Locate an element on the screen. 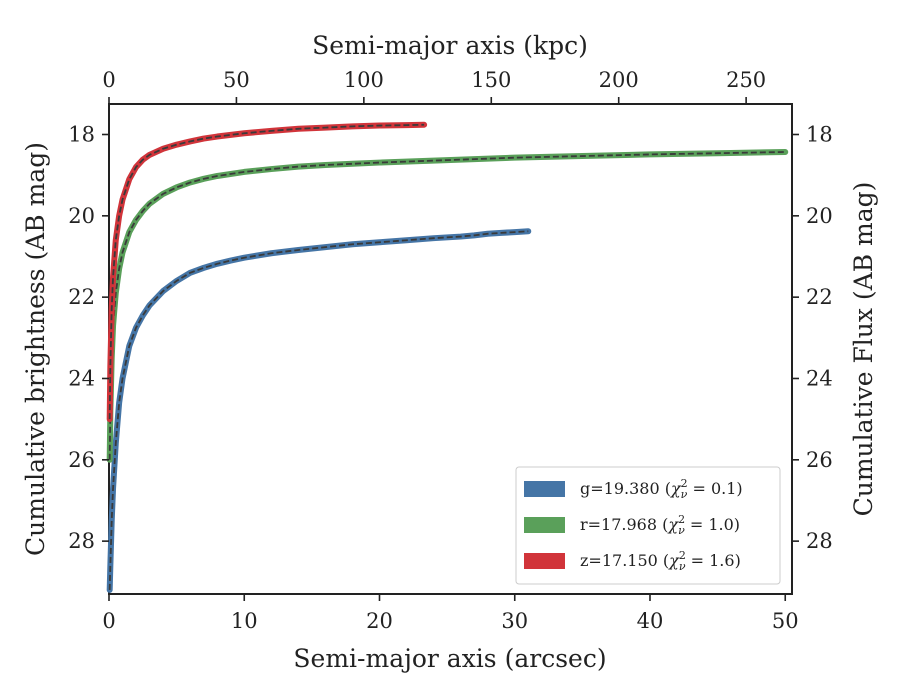 The height and width of the screenshot is (700, 900). y-tick-label: 28 is located at coordinates (81, 541).